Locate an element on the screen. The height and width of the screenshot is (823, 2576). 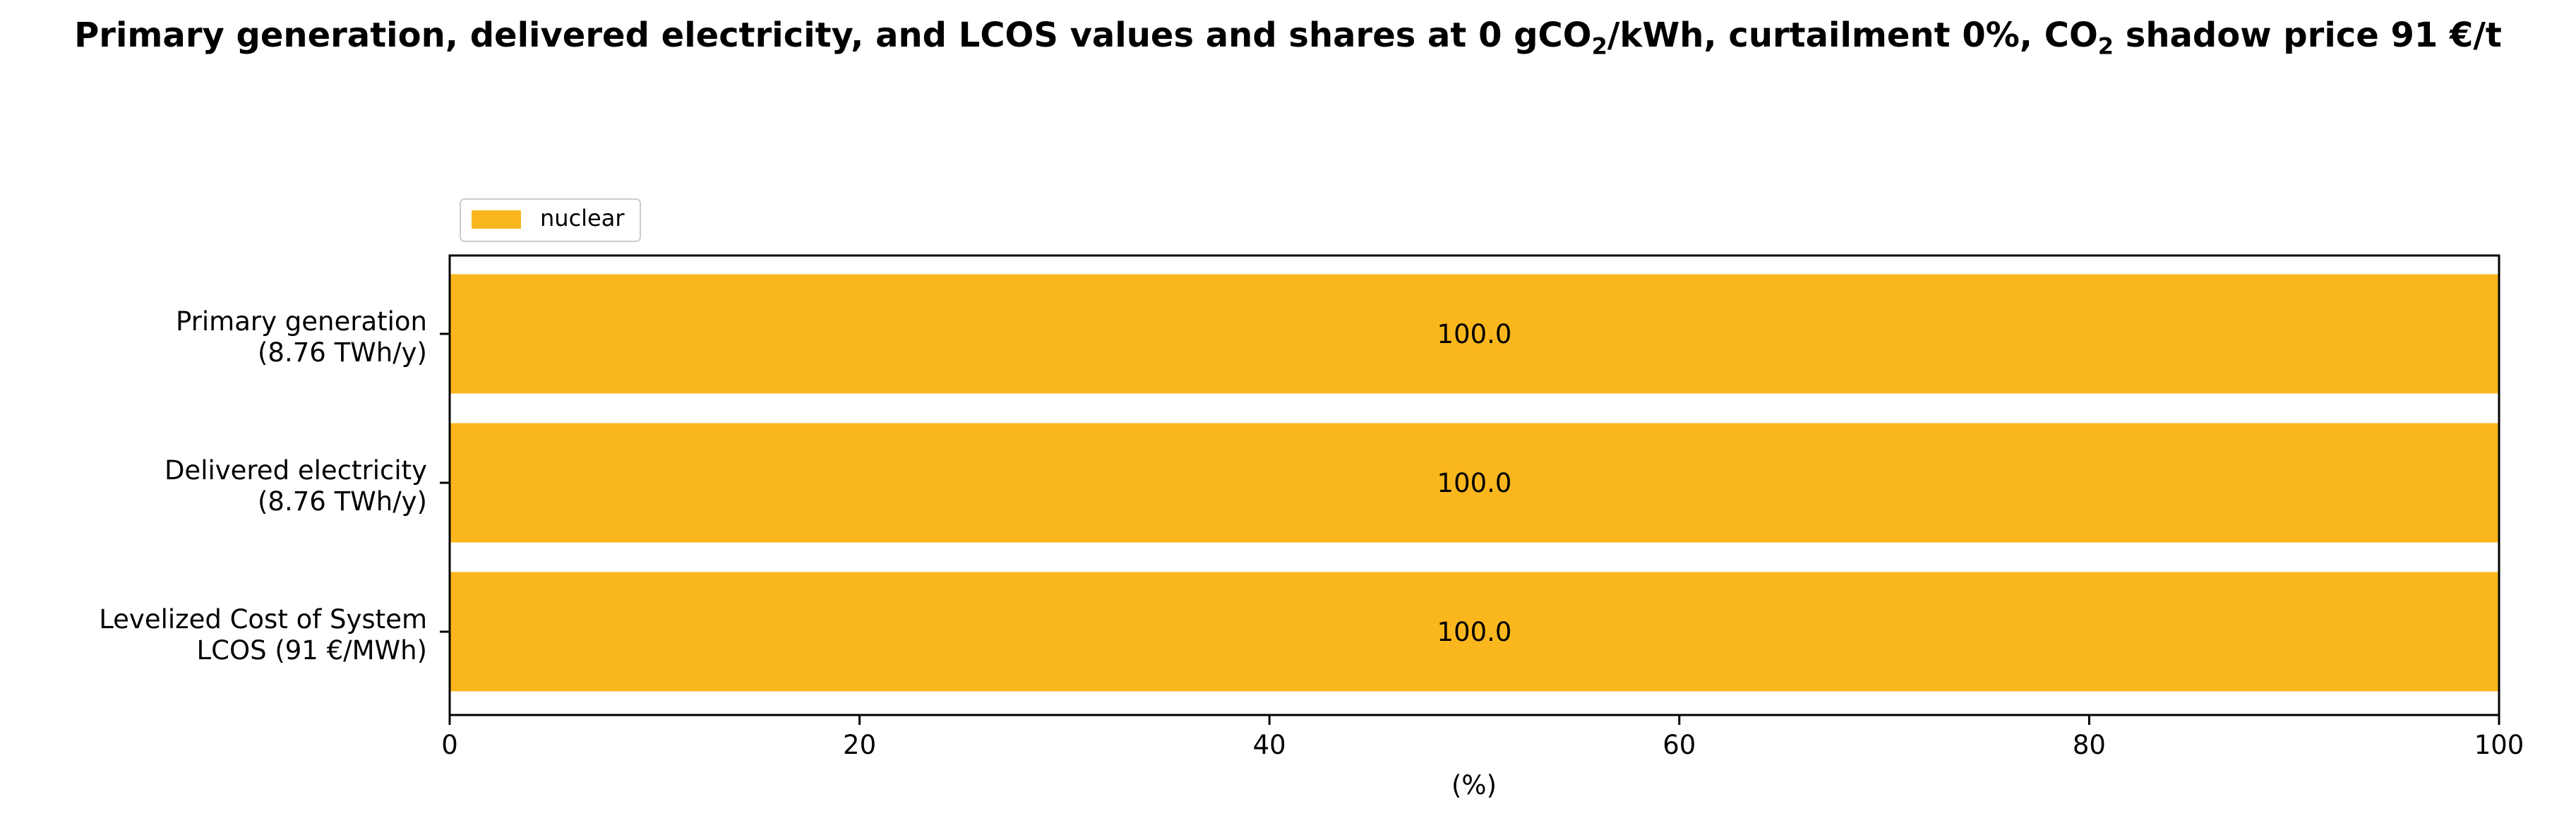
x-tick-label: 80 is located at coordinates (2089, 745).